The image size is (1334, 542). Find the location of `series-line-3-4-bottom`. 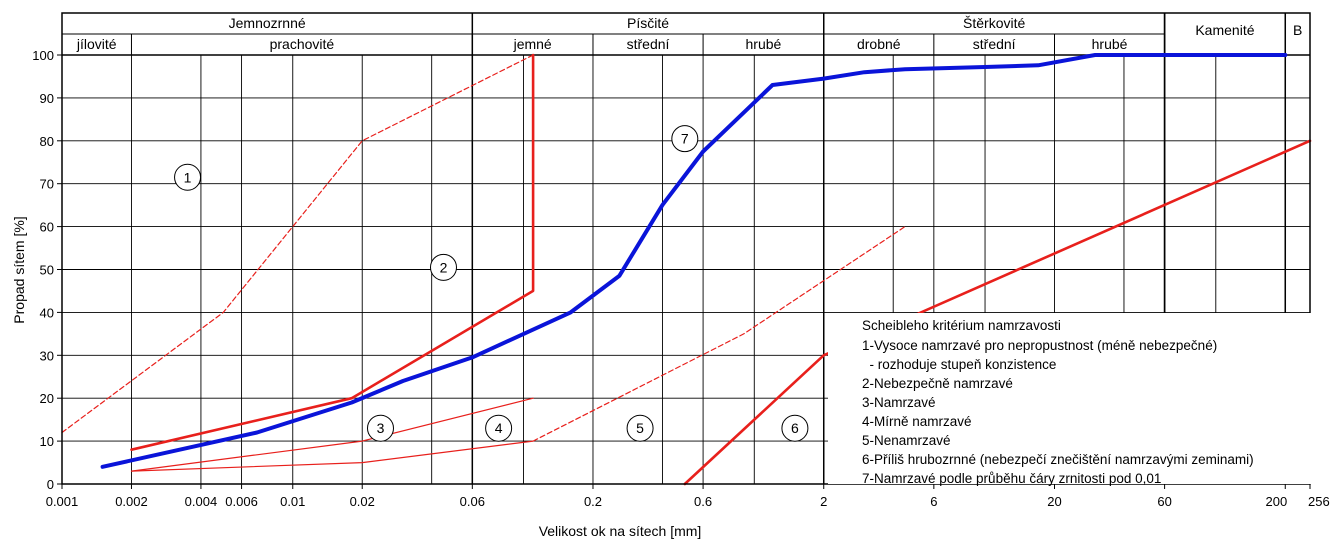

series-line-3-4-bottom is located at coordinates (332, 456).